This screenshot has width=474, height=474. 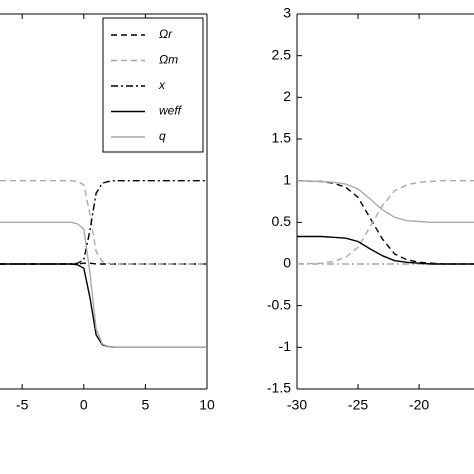 I want to click on x-tick-label: 5, so click(x=145, y=405).